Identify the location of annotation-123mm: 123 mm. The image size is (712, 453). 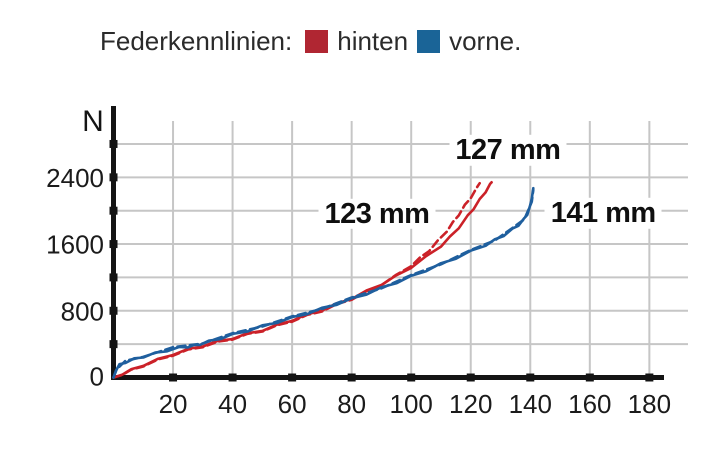
(377, 213).